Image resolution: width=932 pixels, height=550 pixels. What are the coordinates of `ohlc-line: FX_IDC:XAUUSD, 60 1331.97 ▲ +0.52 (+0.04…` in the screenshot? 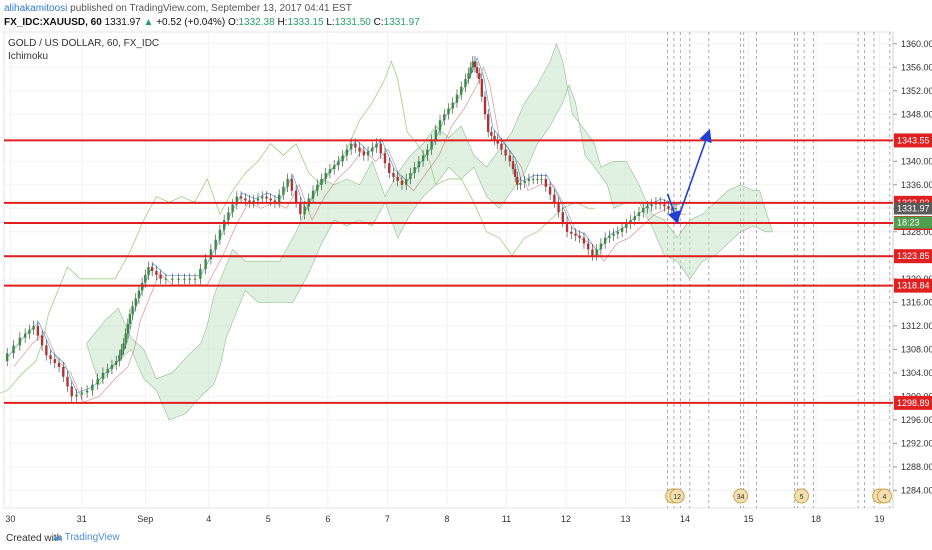 It's located at (212, 22).